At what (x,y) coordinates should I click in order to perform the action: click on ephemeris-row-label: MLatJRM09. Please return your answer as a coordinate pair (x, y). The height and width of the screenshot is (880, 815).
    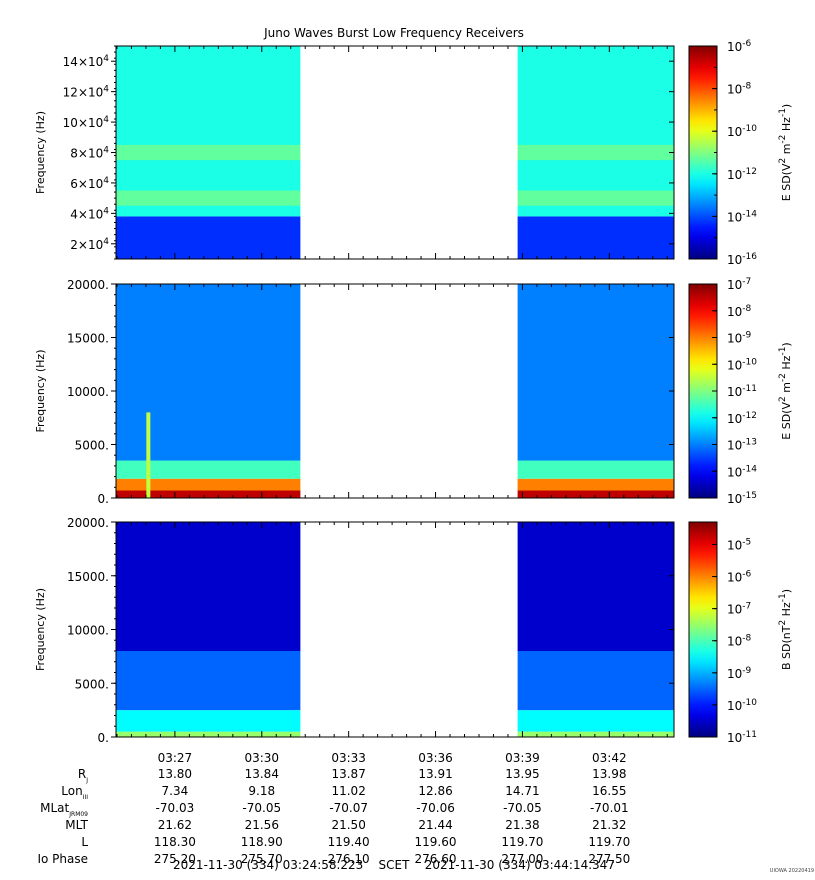
    Looking at the image, I should click on (64, 809).